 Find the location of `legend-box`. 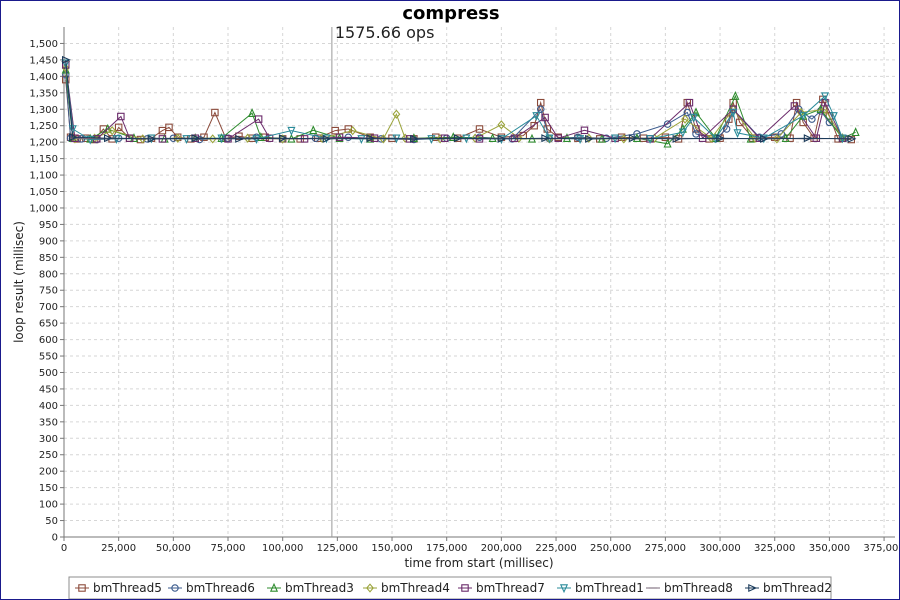

legend-box is located at coordinates (450, 587).